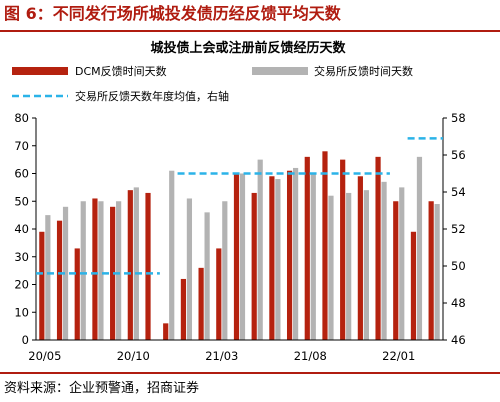 The height and width of the screenshot is (402, 500). Describe the element at coordinates (458, 303) in the screenshot. I see `y2-tick-label: 48` at that location.